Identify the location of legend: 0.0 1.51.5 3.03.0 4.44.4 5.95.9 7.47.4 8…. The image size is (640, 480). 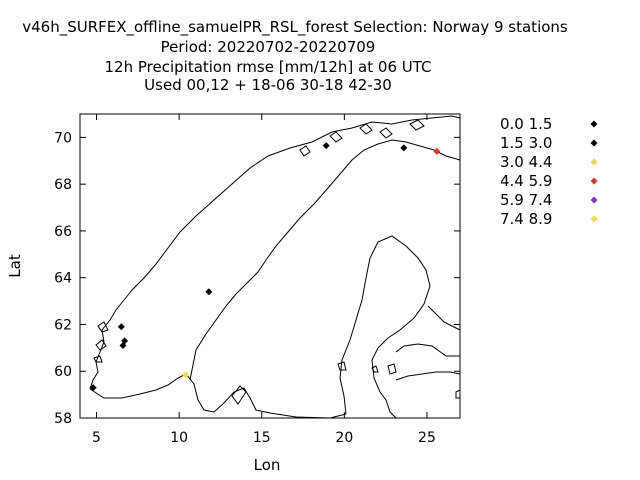
(549, 171).